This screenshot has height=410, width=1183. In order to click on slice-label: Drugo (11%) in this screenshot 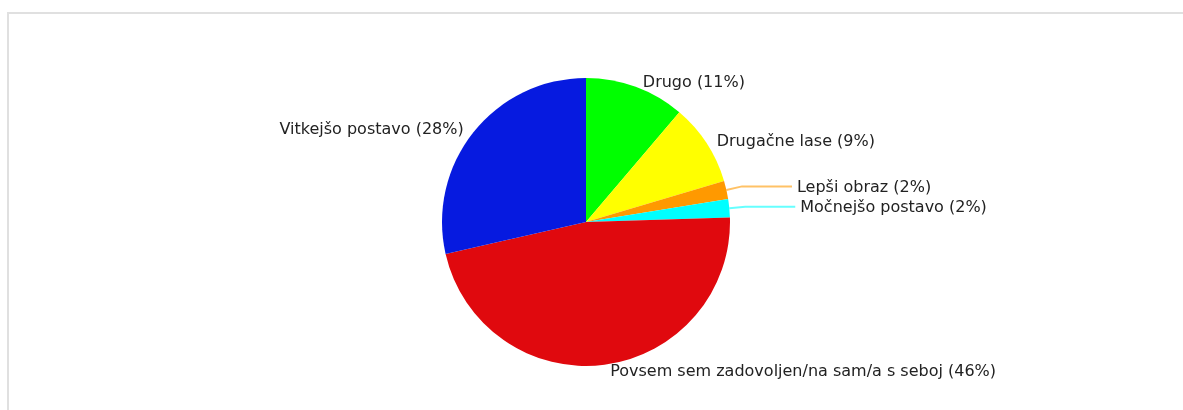, I will do `click(693, 81)`.